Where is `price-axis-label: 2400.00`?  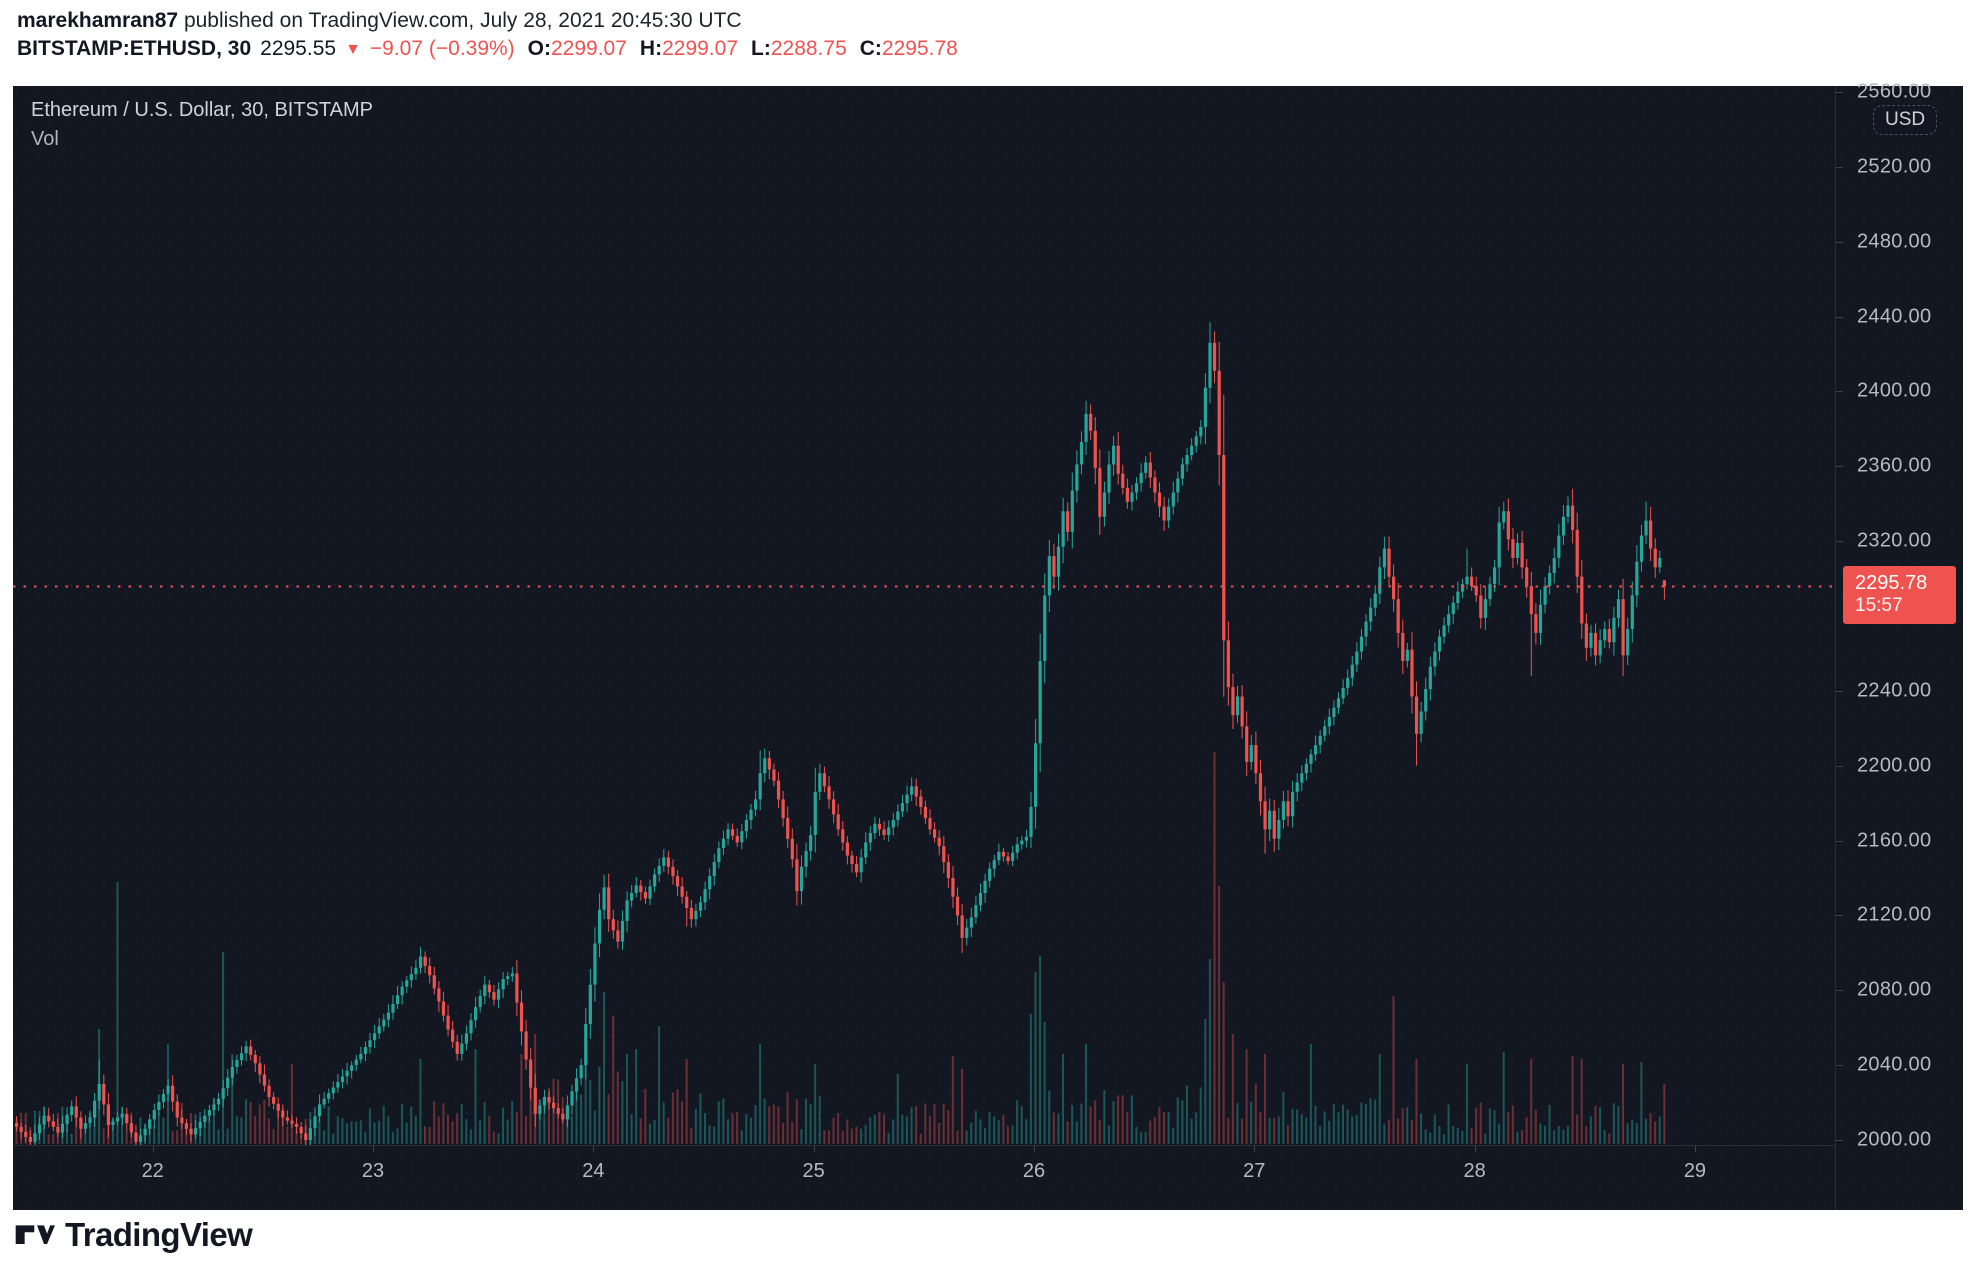
price-axis-label: 2400.00 is located at coordinates (1894, 390).